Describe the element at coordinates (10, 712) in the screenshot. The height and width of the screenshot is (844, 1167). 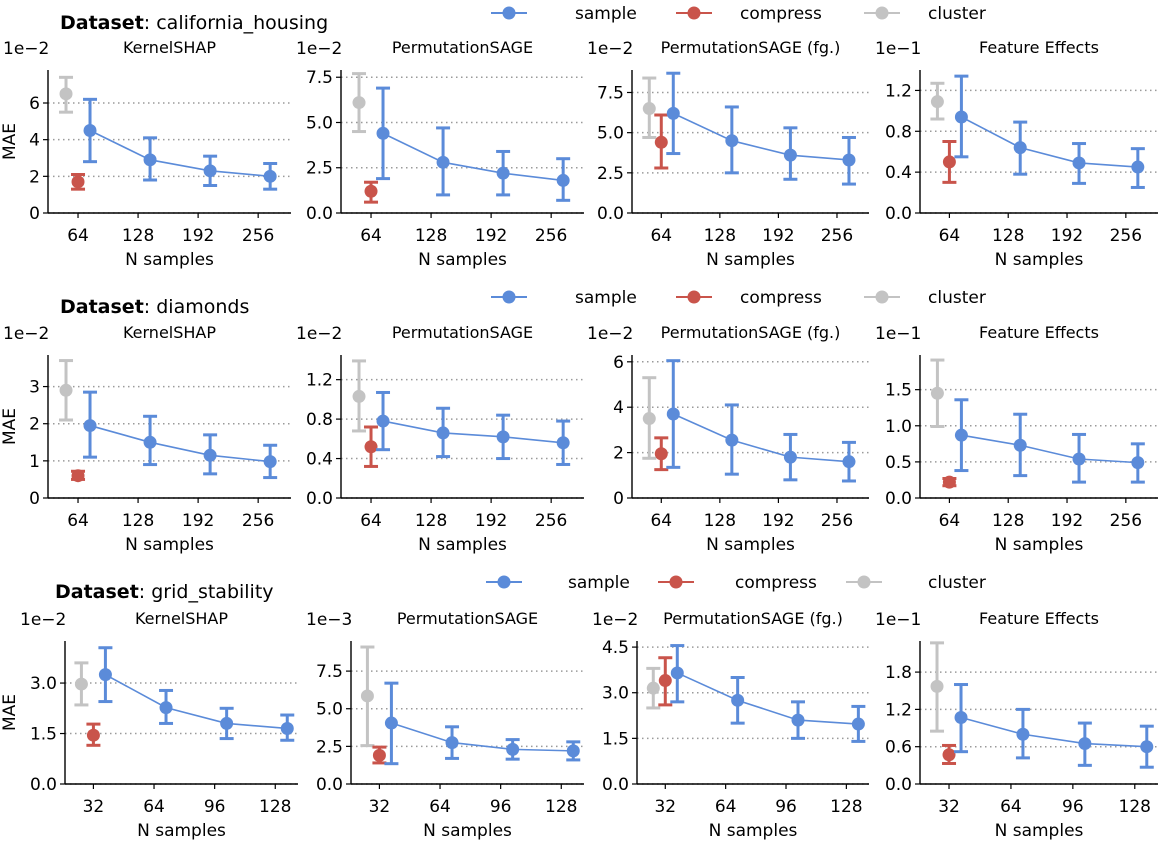
I see `y-axis-label: MAE` at that location.